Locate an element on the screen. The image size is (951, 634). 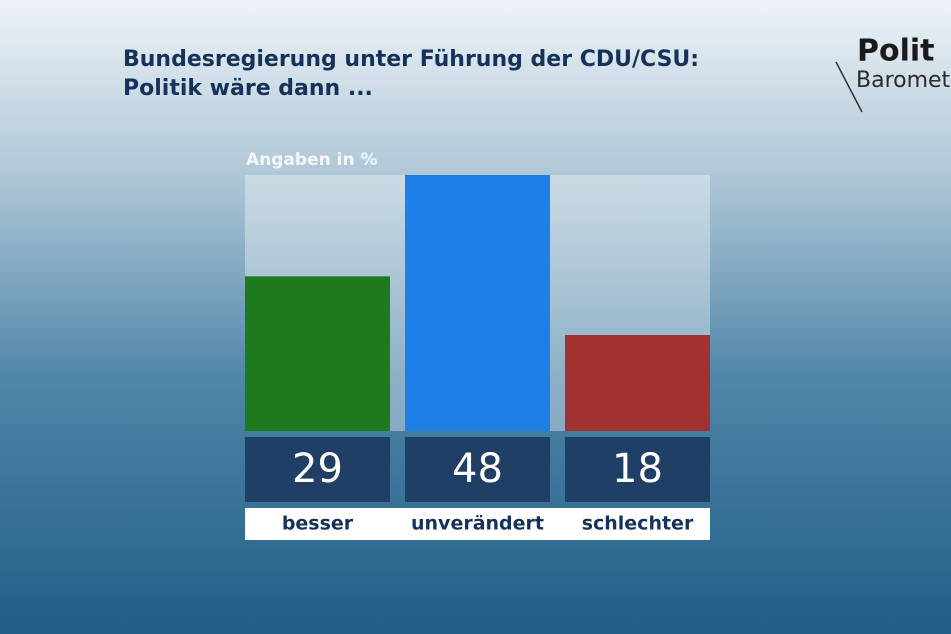
x-tick-label: besser is located at coordinates (318, 524).